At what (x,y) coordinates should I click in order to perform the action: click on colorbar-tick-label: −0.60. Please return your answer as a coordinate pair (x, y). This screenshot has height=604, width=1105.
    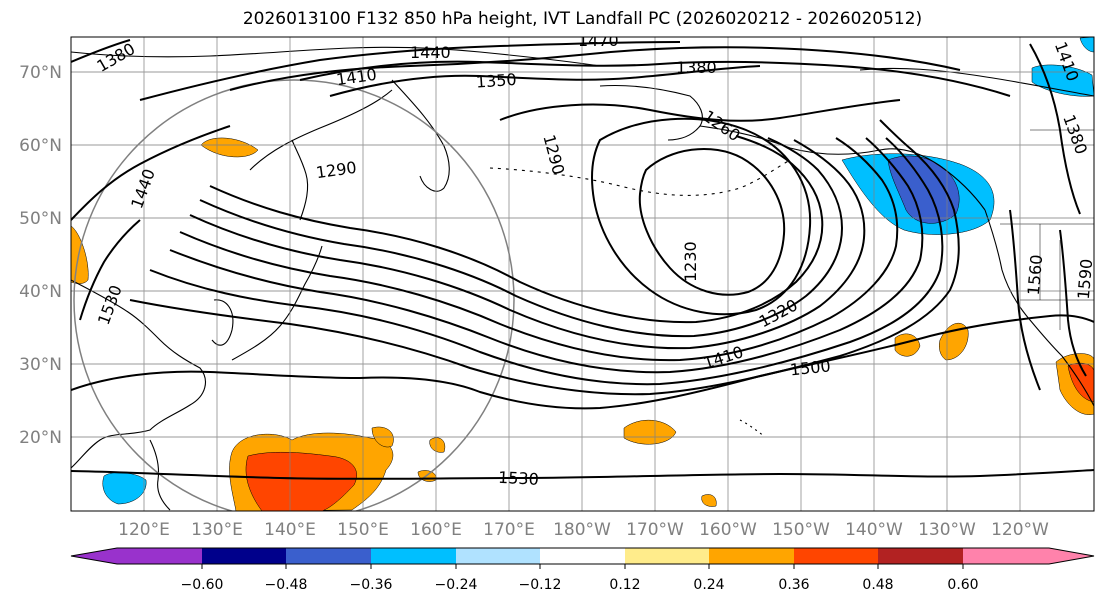
    Looking at the image, I should click on (202, 585).